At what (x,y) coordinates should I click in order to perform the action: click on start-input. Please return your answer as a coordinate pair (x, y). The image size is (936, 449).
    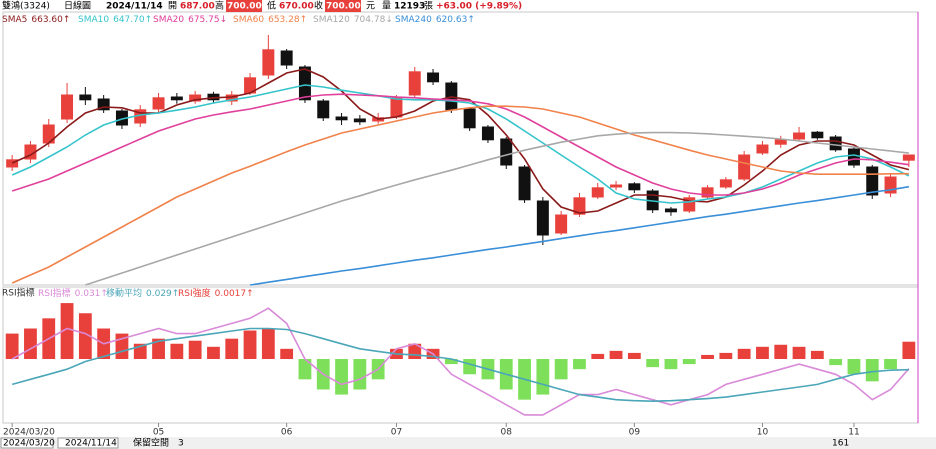
    Looking at the image, I should click on (27, 443).